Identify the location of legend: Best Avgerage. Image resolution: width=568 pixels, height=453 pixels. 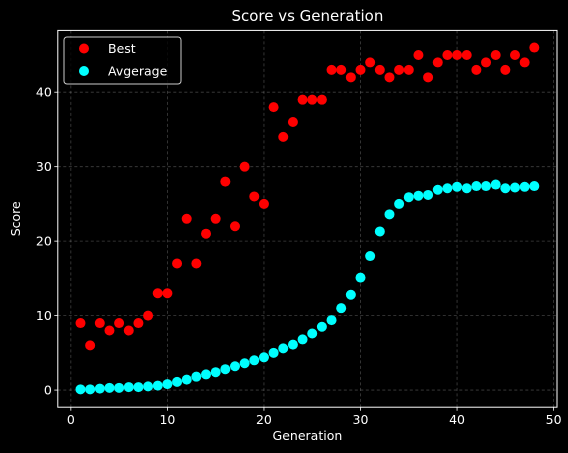
(122, 60).